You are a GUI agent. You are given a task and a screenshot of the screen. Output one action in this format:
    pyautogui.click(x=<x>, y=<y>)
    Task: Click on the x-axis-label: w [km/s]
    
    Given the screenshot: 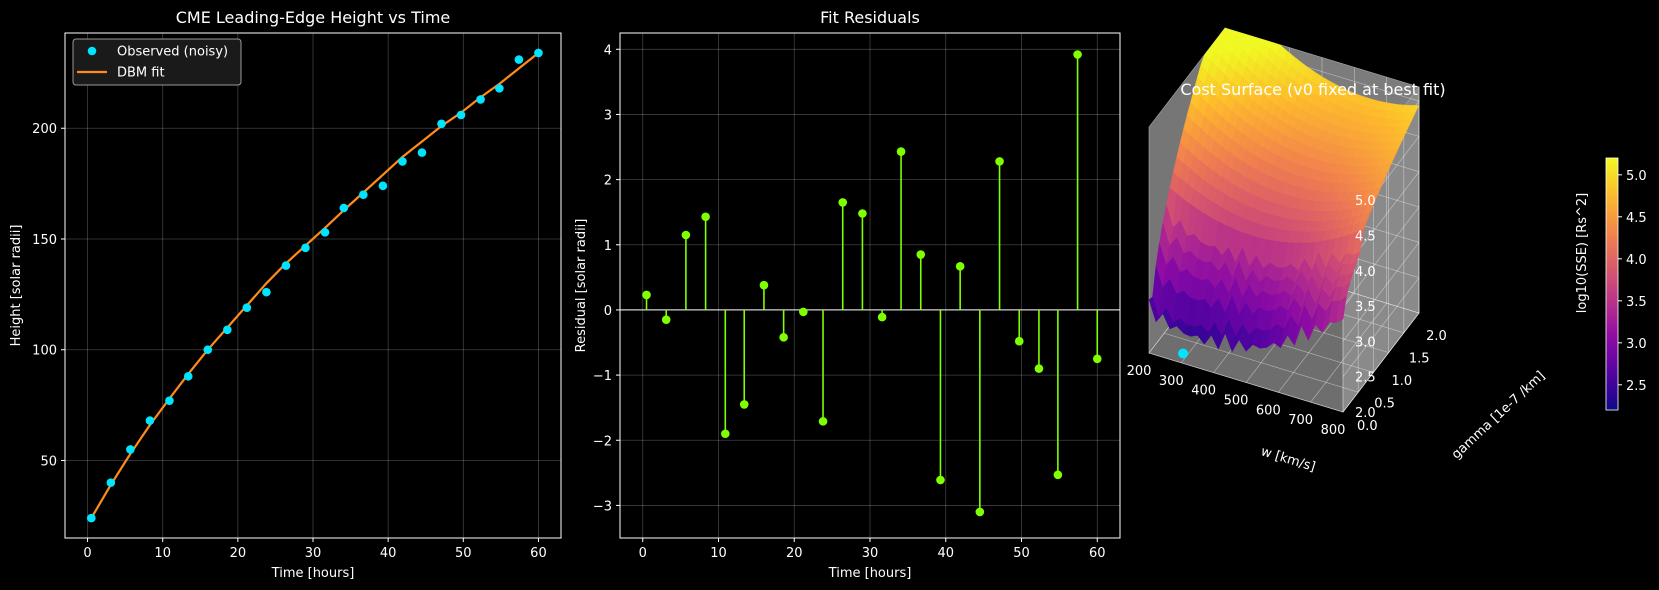 What is the action you would take?
    pyautogui.click(x=1288, y=459)
    